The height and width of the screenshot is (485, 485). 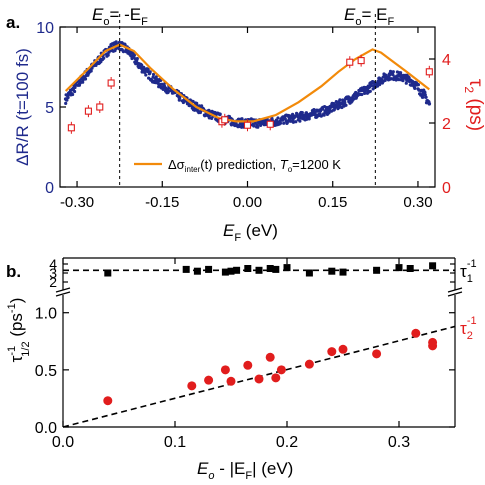 I want to click on panel-a-x-label: EF (eV), so click(x=250, y=232).